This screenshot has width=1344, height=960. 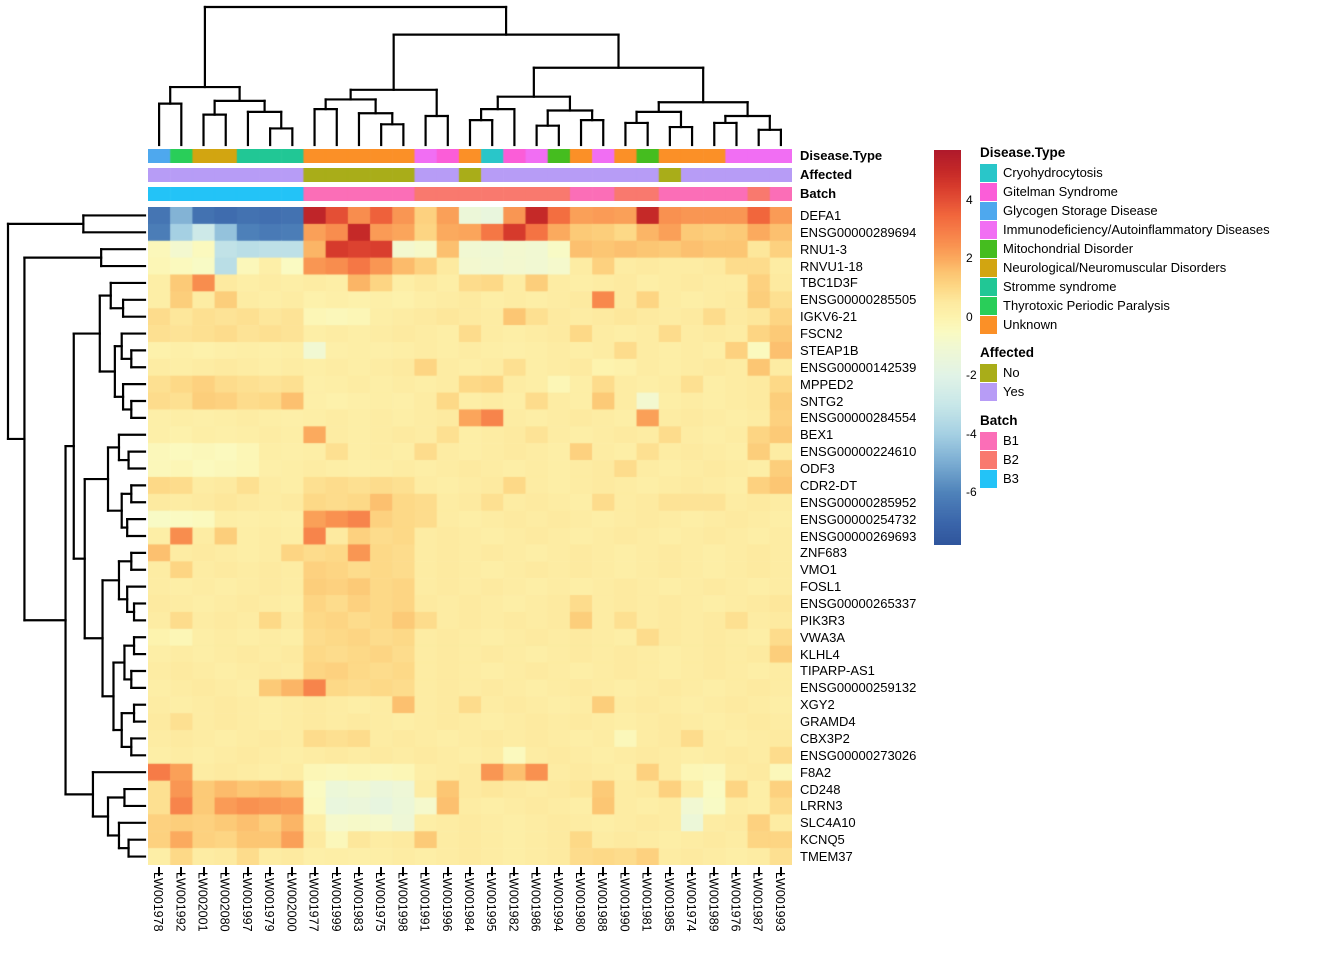 I want to click on column-label-sample: LW001991, so click(x=424, y=902).